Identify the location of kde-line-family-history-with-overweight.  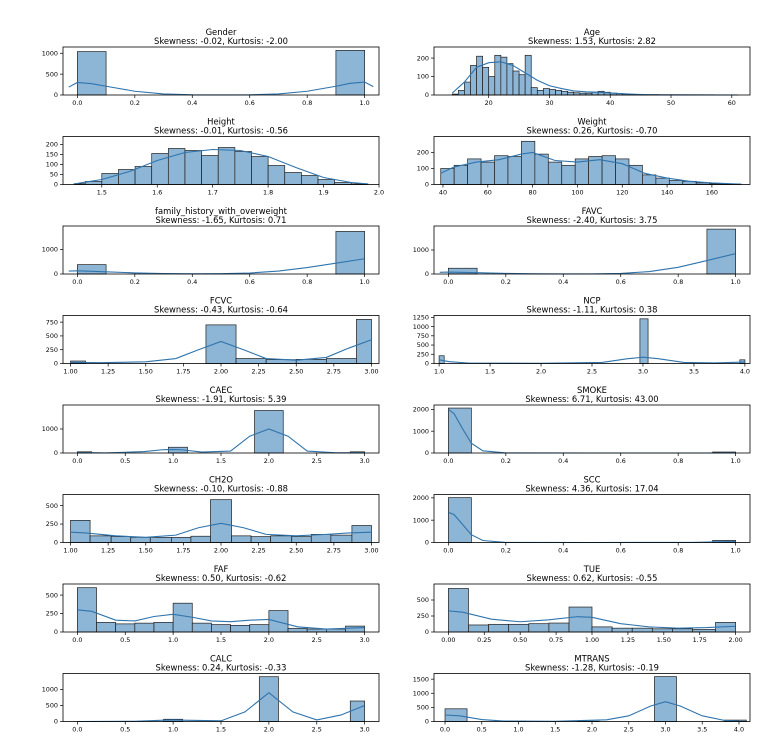
(217, 266).